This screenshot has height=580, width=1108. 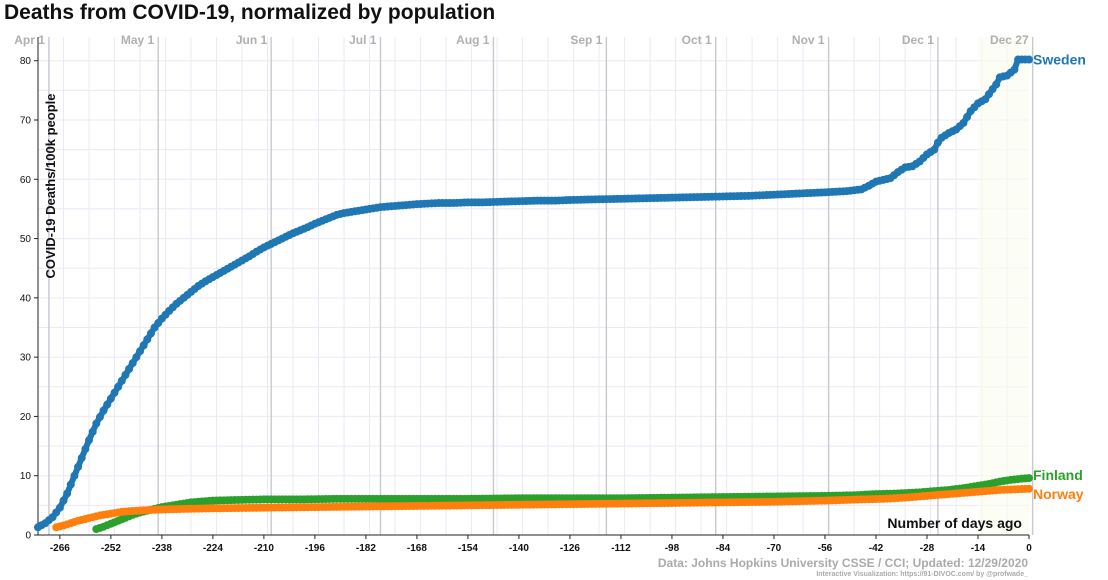 I want to click on recent-band, so click(x=1003, y=286).